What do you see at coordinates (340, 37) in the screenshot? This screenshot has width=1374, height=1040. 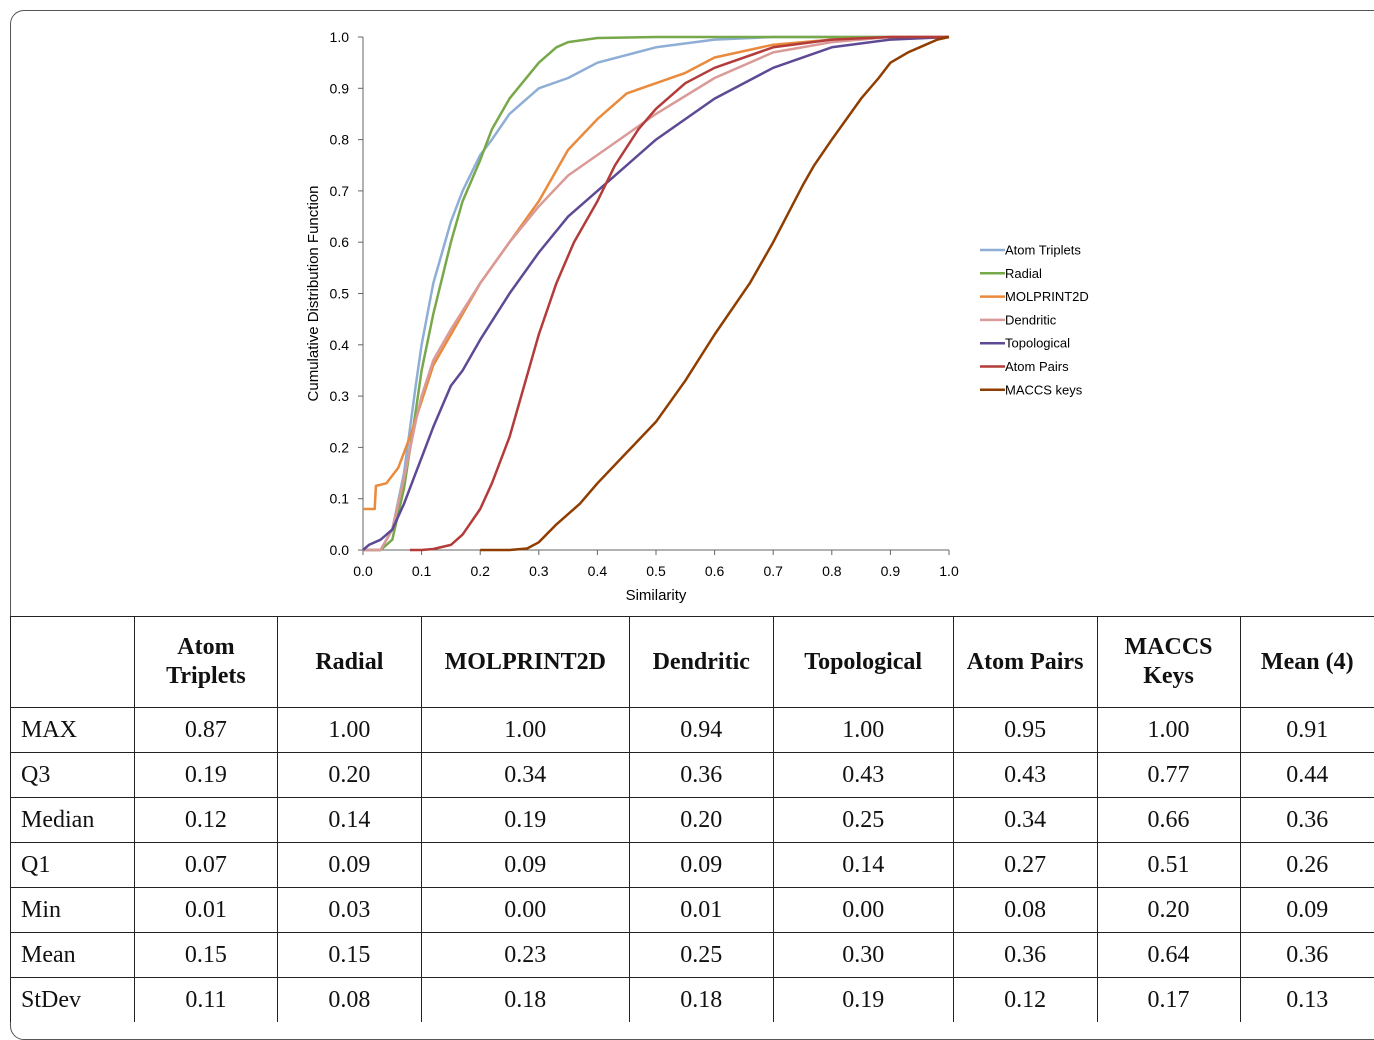 I see `y-tick-label: 1.0` at bounding box center [340, 37].